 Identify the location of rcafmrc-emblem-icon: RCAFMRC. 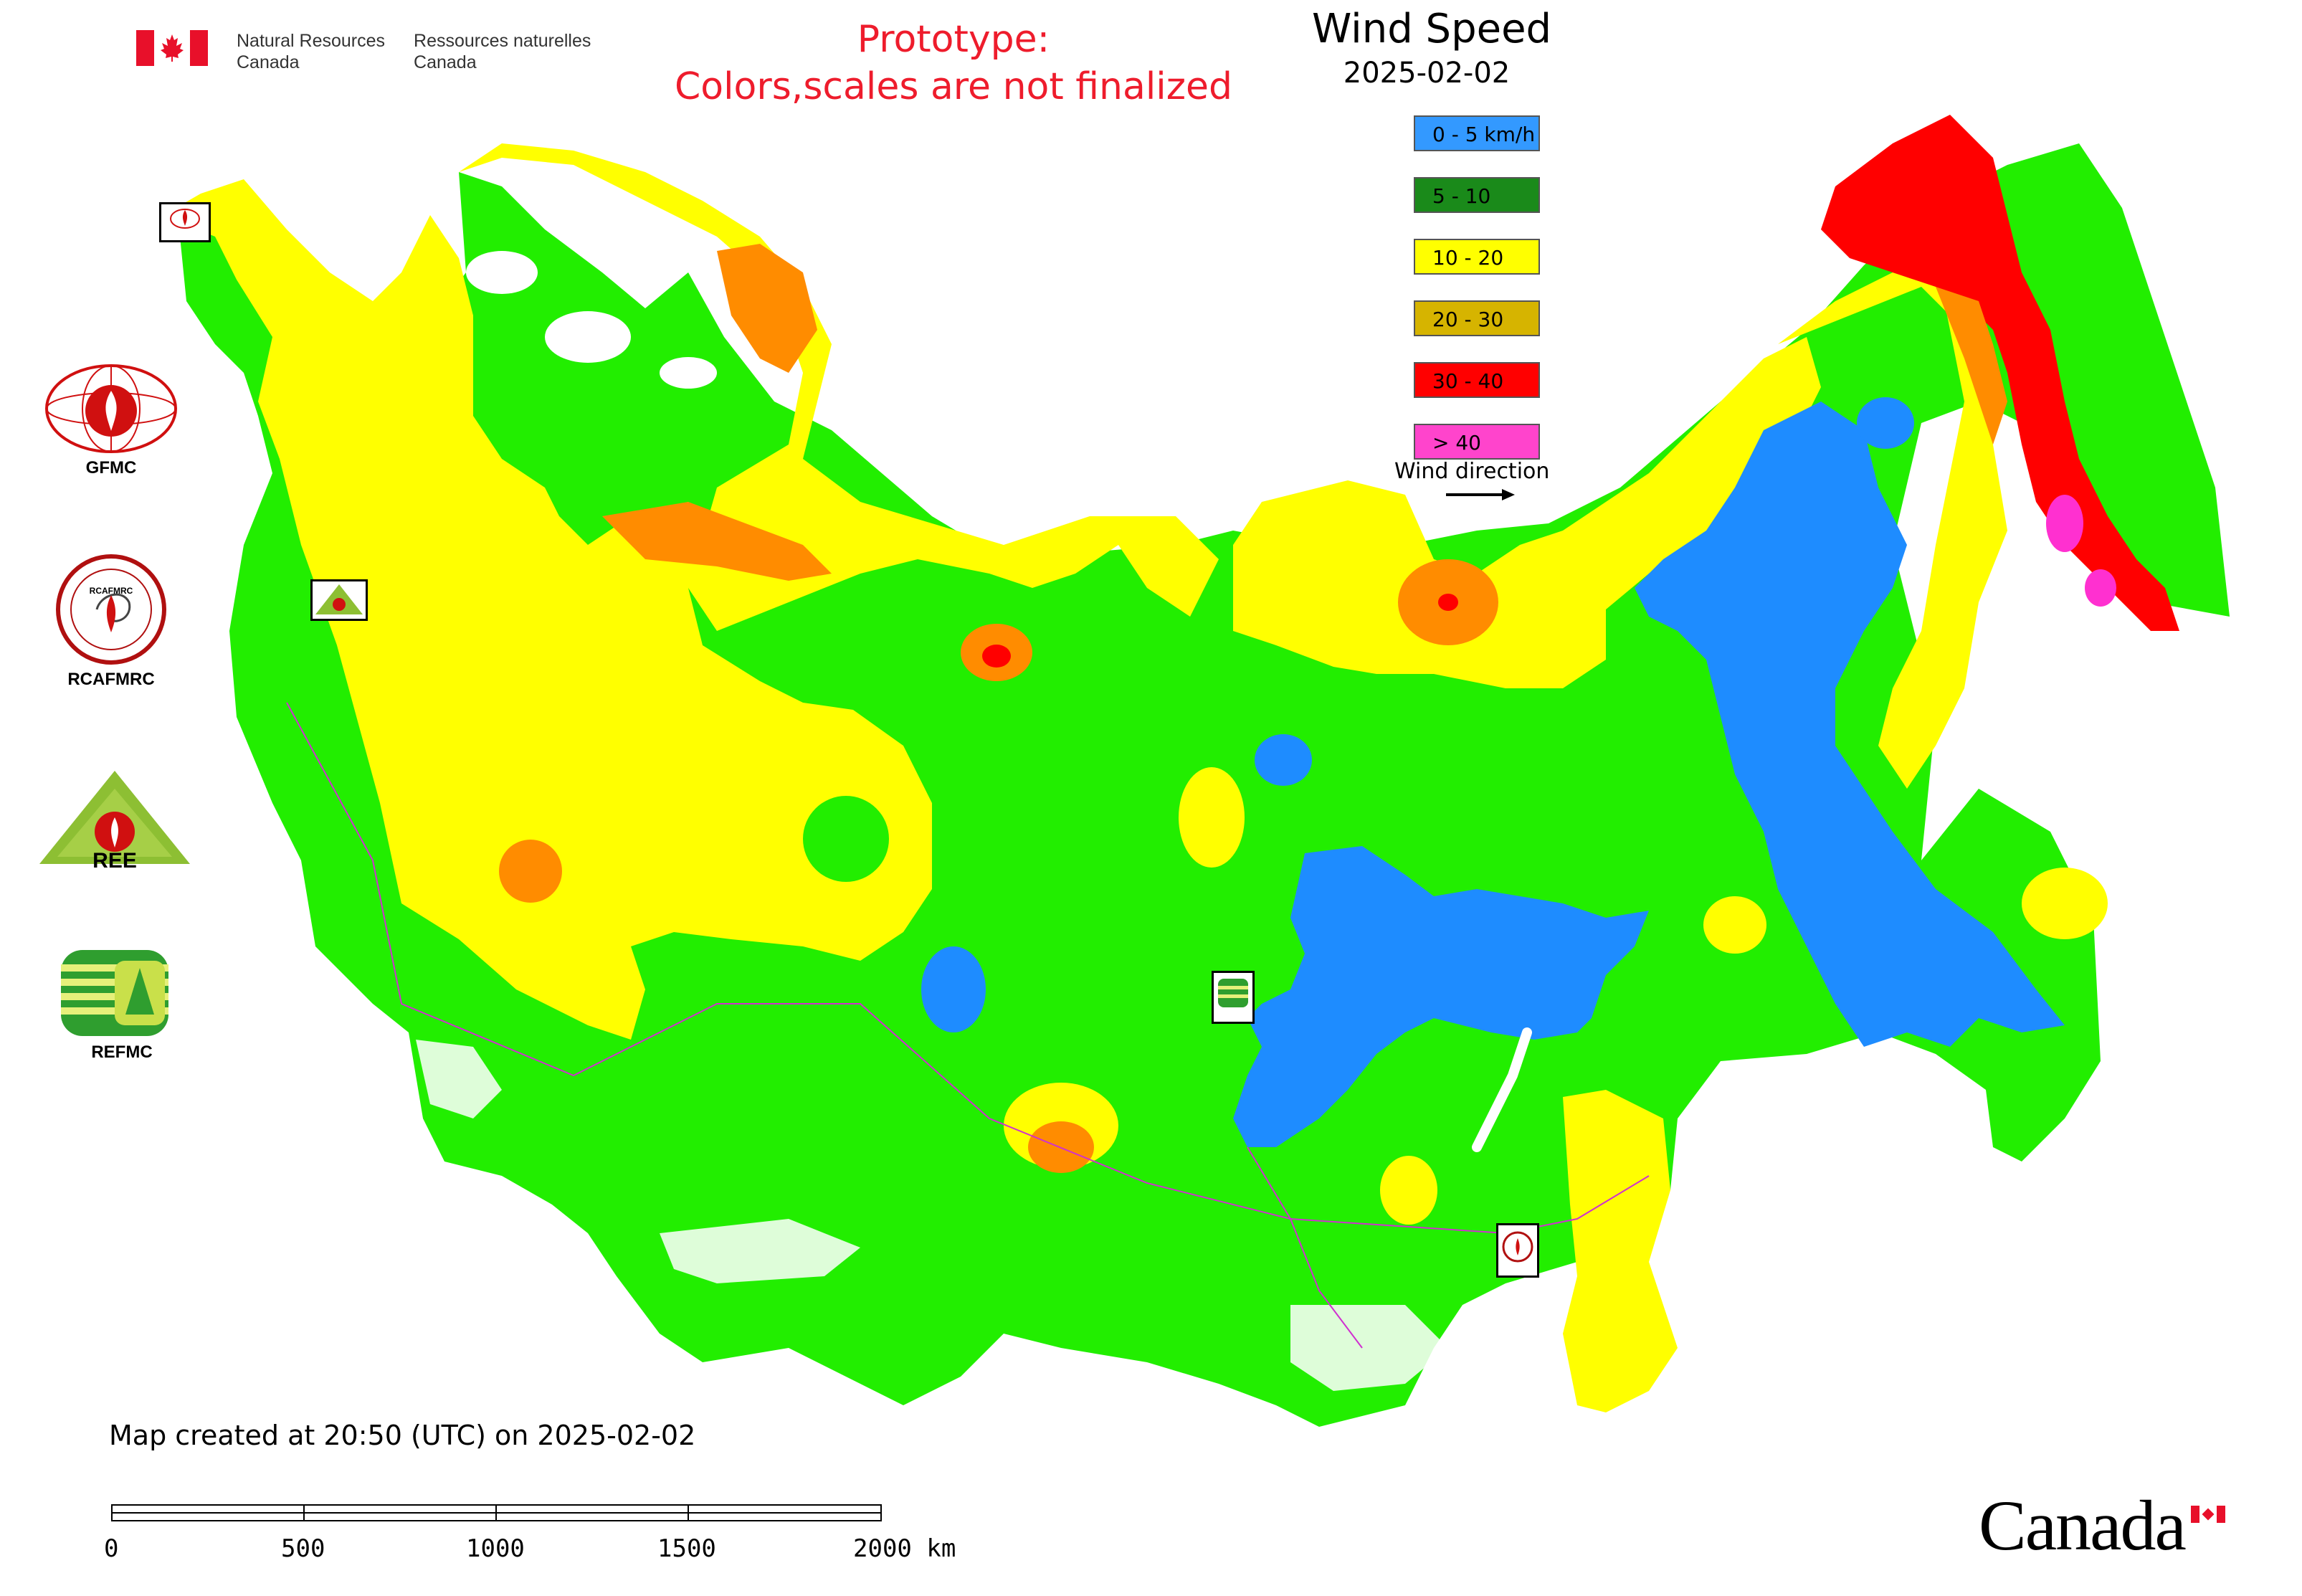
(111, 609).